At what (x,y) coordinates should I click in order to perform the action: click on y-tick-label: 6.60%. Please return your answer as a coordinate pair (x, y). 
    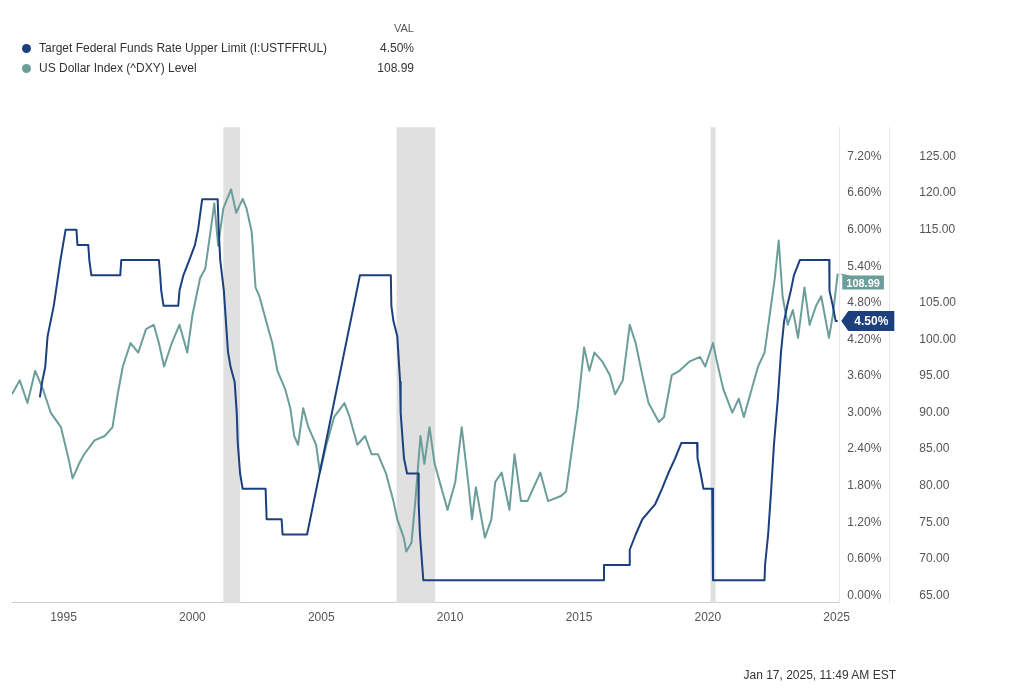
    Looking at the image, I should click on (864, 192).